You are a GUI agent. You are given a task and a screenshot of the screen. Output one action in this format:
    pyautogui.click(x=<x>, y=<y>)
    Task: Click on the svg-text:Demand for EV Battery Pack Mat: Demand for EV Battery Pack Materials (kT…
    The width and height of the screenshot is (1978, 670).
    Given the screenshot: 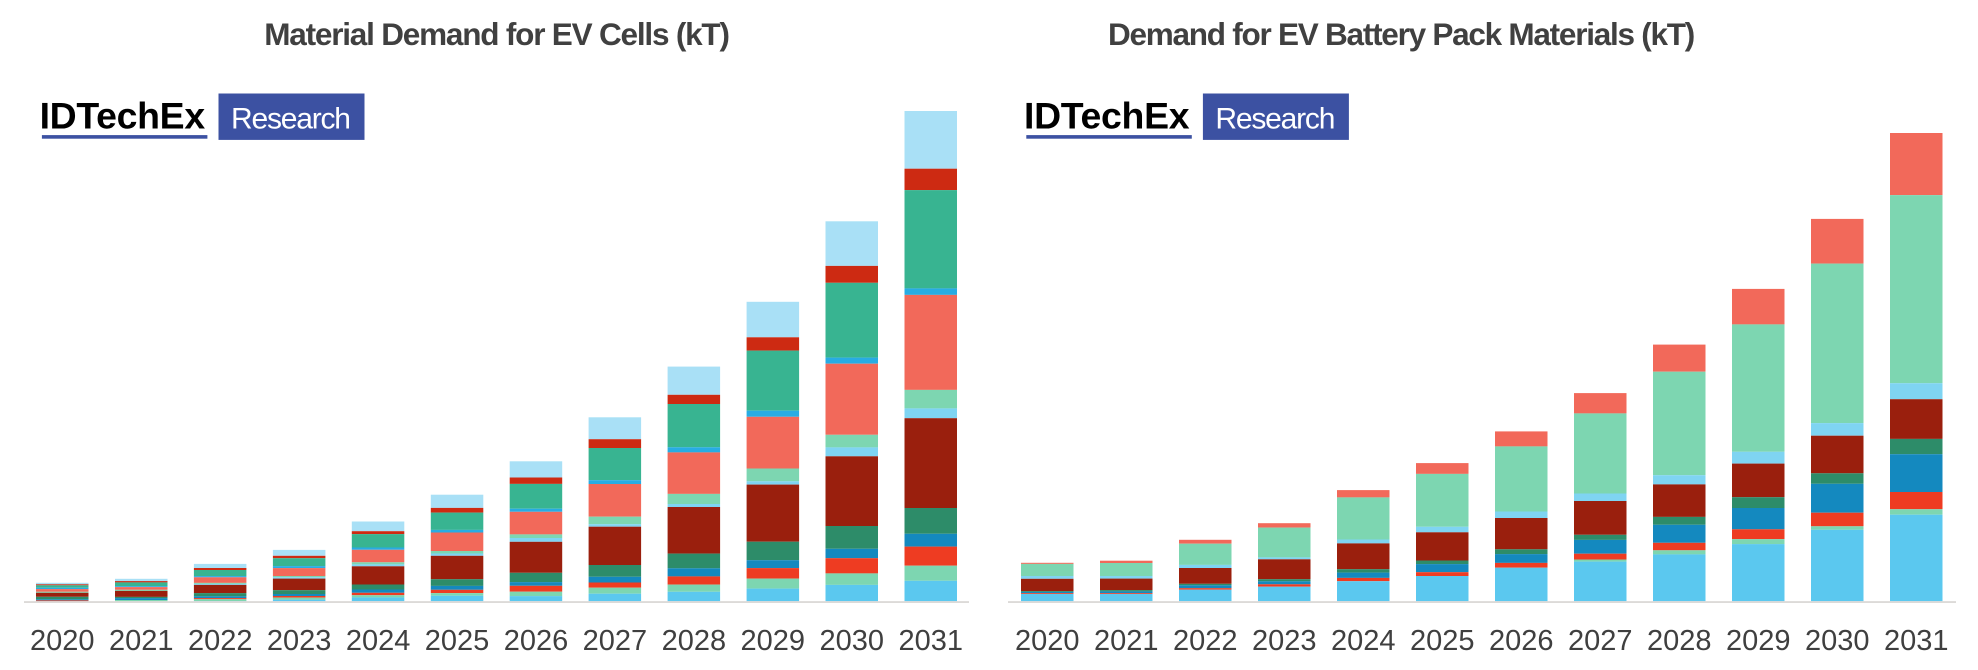 What is the action you would take?
    pyautogui.click(x=1401, y=34)
    